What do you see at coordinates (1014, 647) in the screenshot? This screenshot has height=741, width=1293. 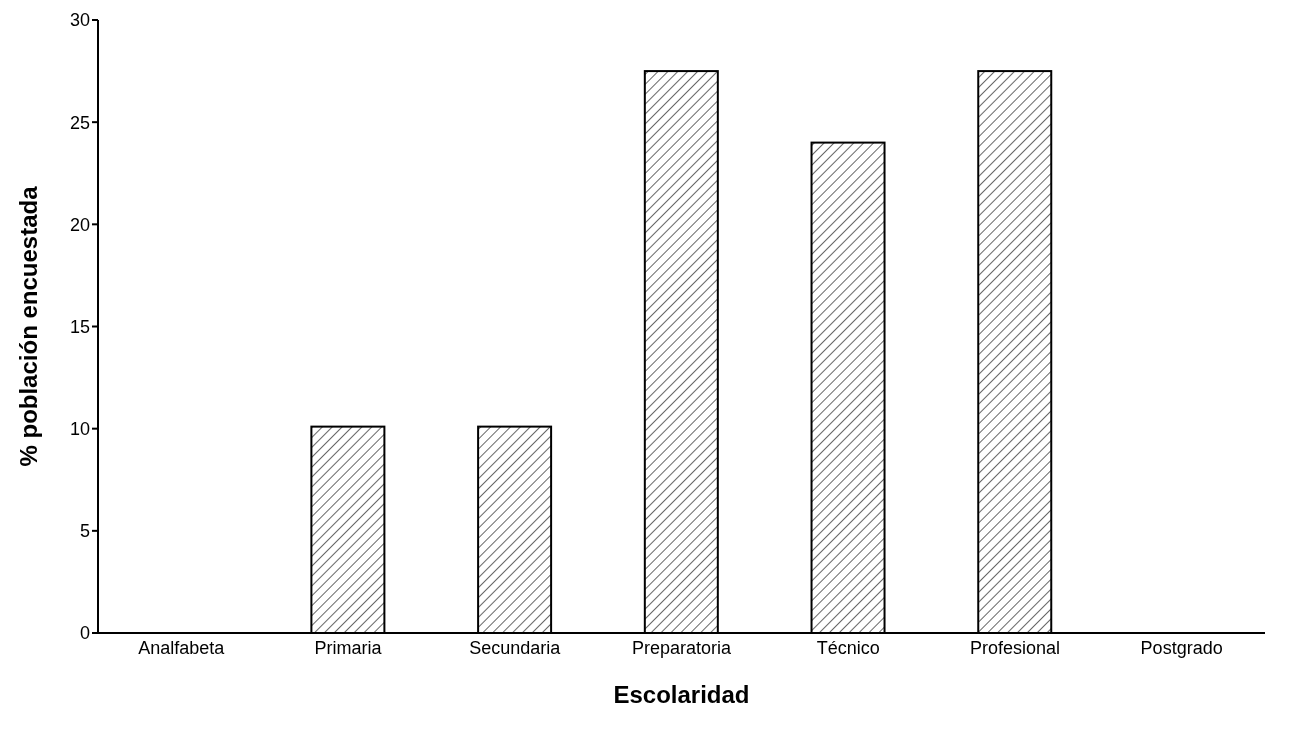 I see `x-tick-label: Profesional` at bounding box center [1014, 647].